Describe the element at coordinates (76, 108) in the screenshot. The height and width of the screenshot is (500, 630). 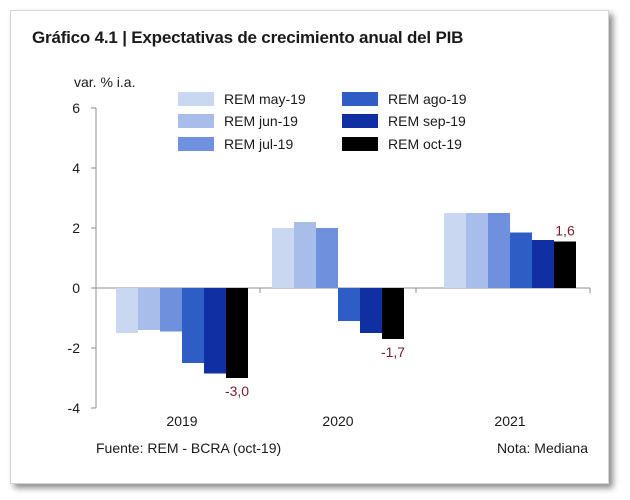
I see `y-tick-label: 6` at that location.